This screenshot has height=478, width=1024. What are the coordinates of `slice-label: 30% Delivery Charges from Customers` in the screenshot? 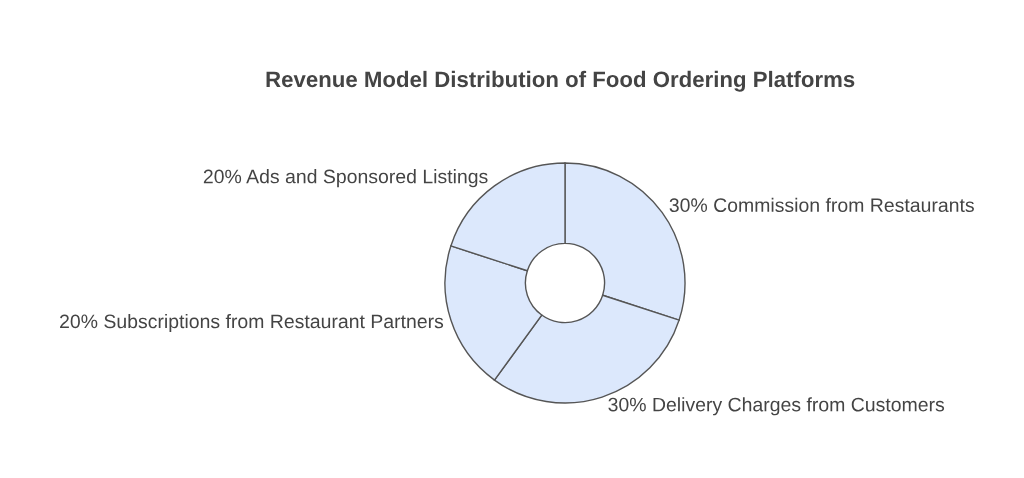 It's located at (776, 406).